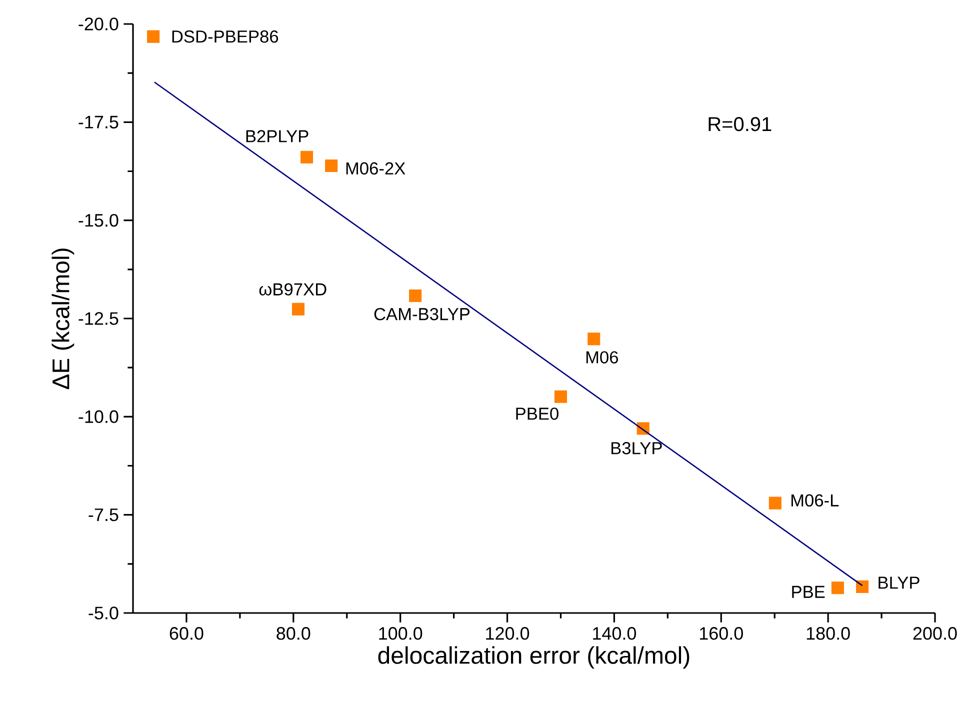  I want to click on x-tick-label: 160.0, so click(721, 633).